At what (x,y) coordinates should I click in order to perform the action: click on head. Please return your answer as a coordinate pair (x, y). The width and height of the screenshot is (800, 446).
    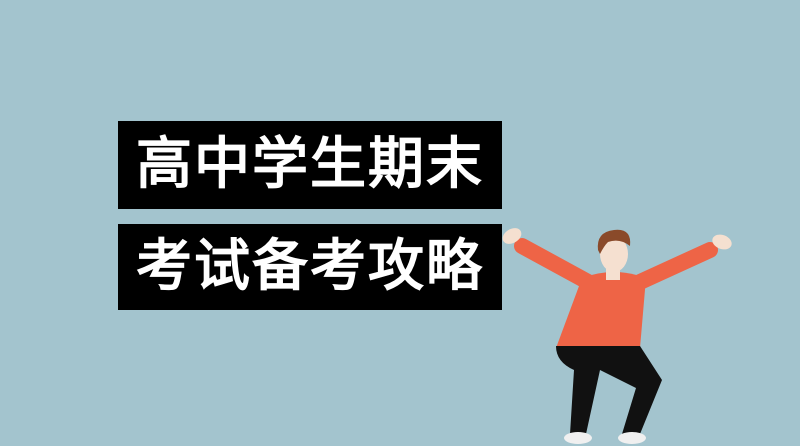
    Looking at the image, I should click on (614, 254).